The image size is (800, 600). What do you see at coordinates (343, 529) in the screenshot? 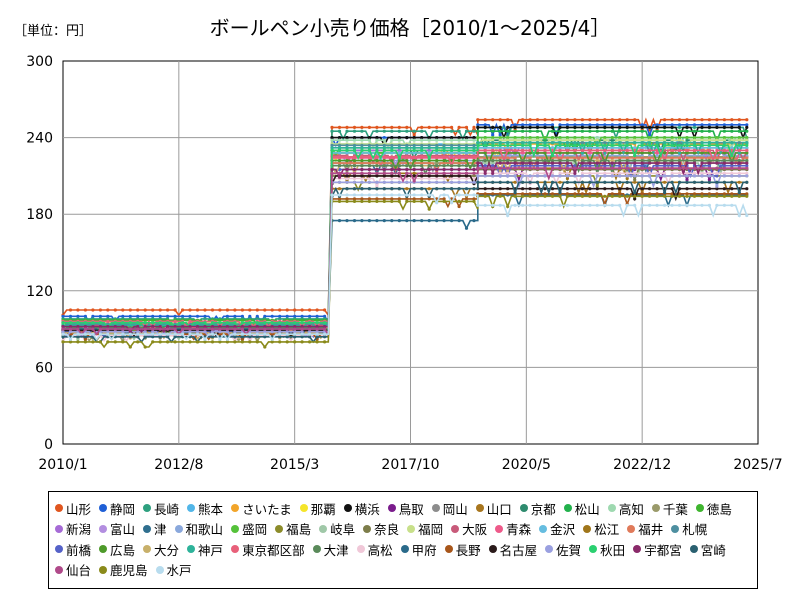
I see `legend-label: 岐阜` at bounding box center [343, 529].